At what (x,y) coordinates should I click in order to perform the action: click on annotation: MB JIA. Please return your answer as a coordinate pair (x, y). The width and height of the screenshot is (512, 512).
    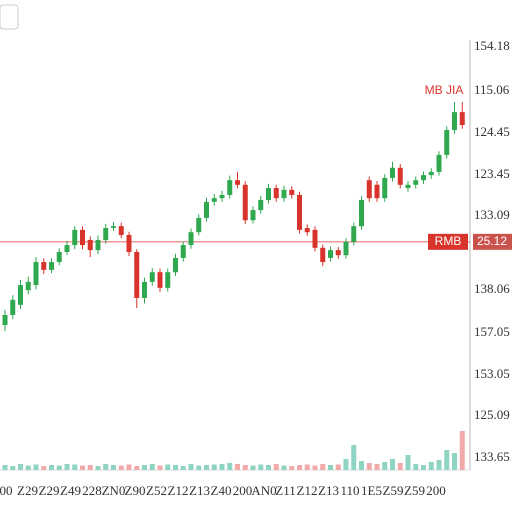
    Looking at the image, I should click on (444, 90).